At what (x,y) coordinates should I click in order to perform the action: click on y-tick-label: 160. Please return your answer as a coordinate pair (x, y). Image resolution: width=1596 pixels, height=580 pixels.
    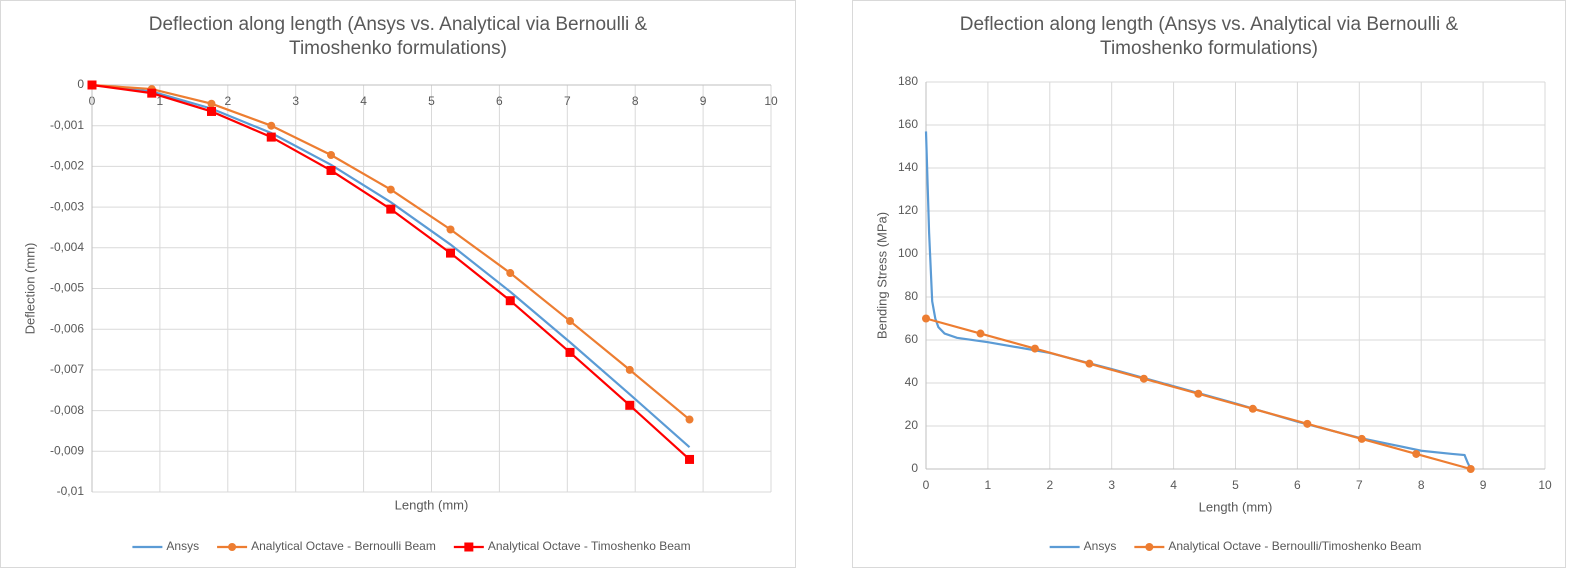
    Looking at the image, I should click on (908, 124).